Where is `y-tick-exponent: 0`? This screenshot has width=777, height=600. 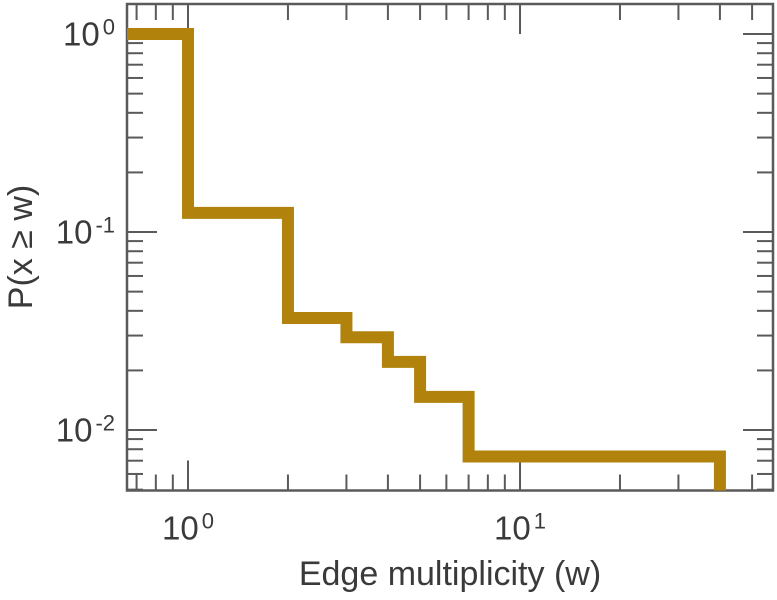 y-tick-exponent: 0 is located at coordinates (108, 27).